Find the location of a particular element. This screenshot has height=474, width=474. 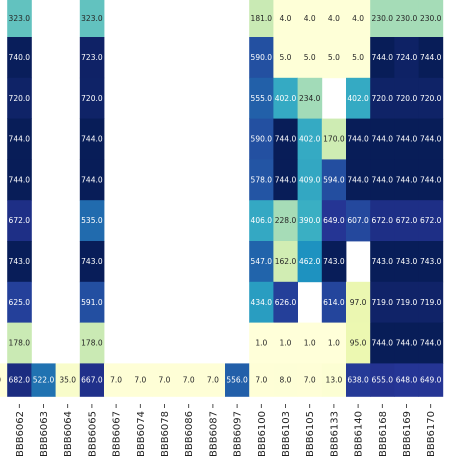

cell-value-label: 162.0 is located at coordinates (286, 261).